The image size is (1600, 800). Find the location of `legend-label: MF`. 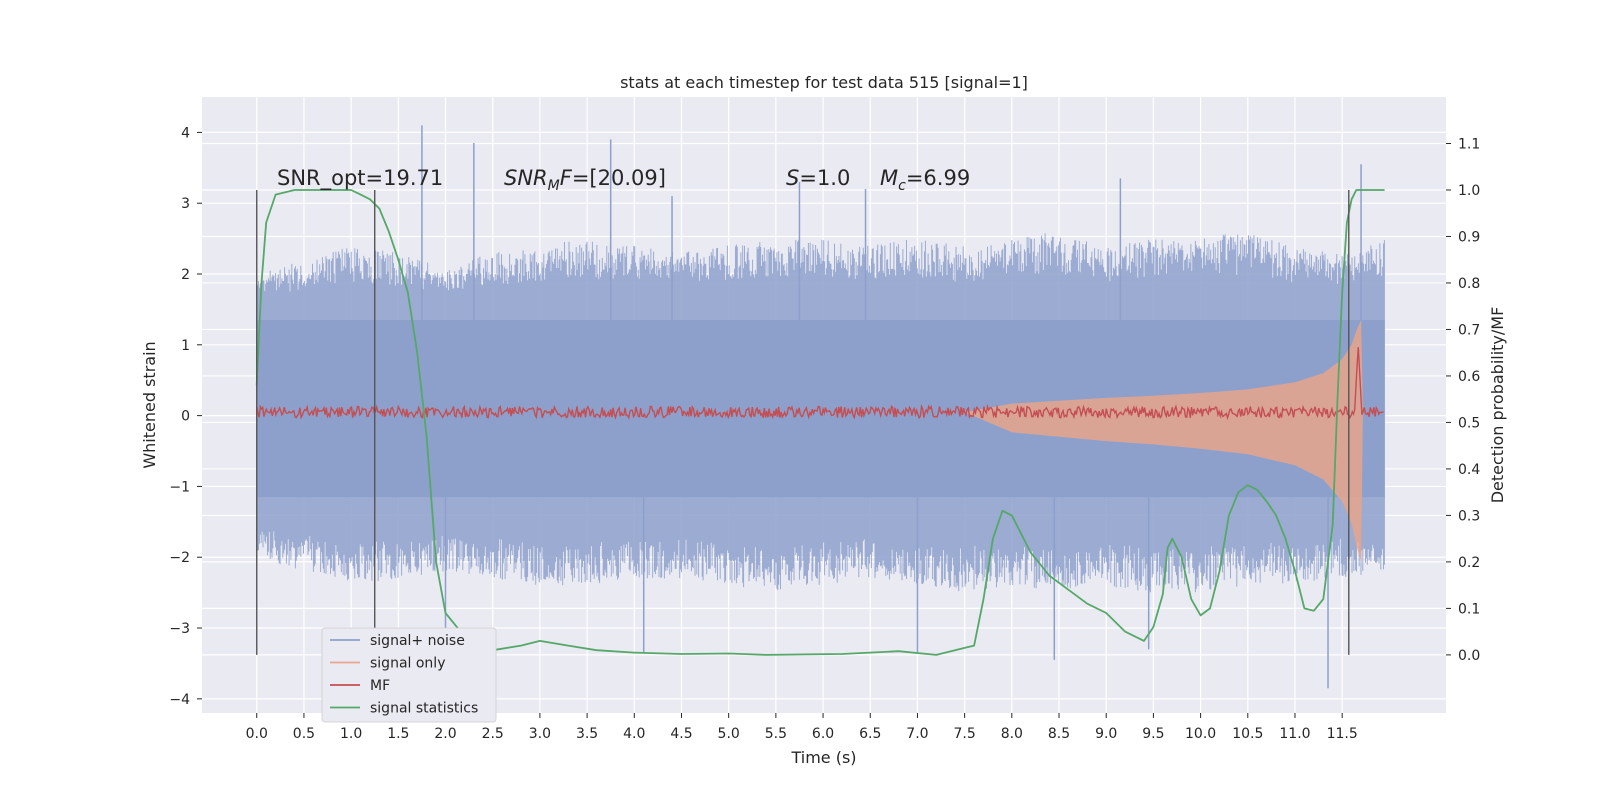

legend-label: MF is located at coordinates (380, 686).